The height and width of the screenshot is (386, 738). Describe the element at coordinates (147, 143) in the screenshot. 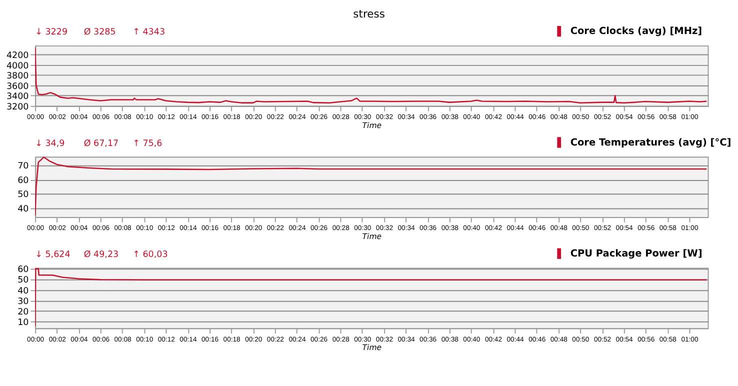

I see `text: ↑ 75,6` at that location.